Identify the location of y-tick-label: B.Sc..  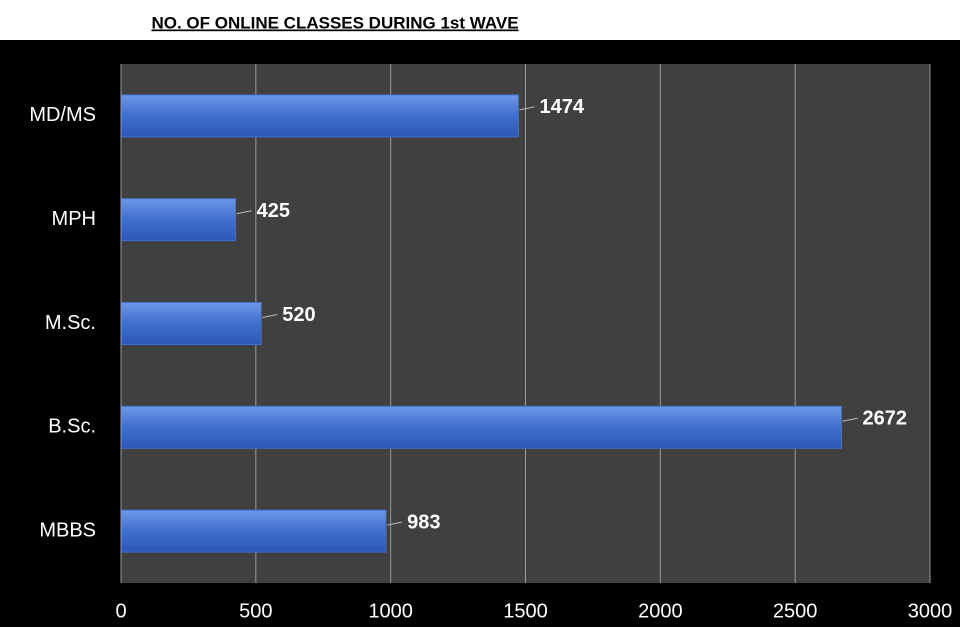
(72, 427).